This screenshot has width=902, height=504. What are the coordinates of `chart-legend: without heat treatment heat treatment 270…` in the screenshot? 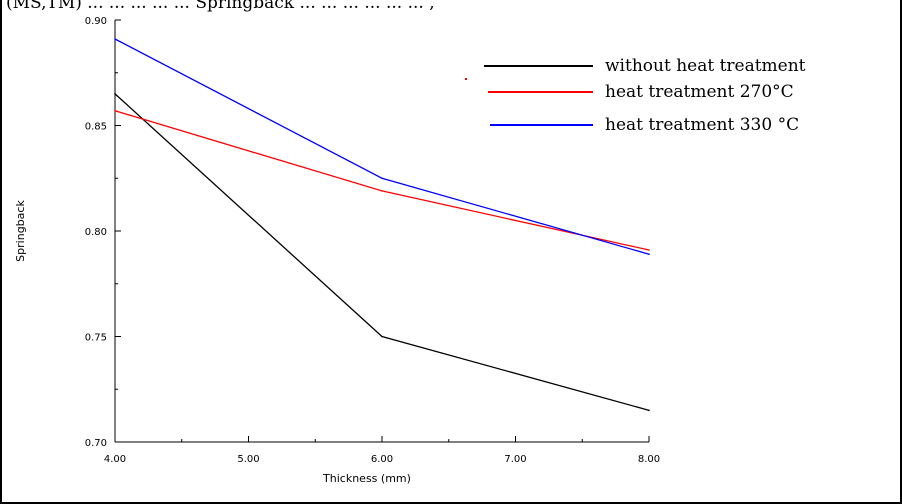 It's located at (635, 95).